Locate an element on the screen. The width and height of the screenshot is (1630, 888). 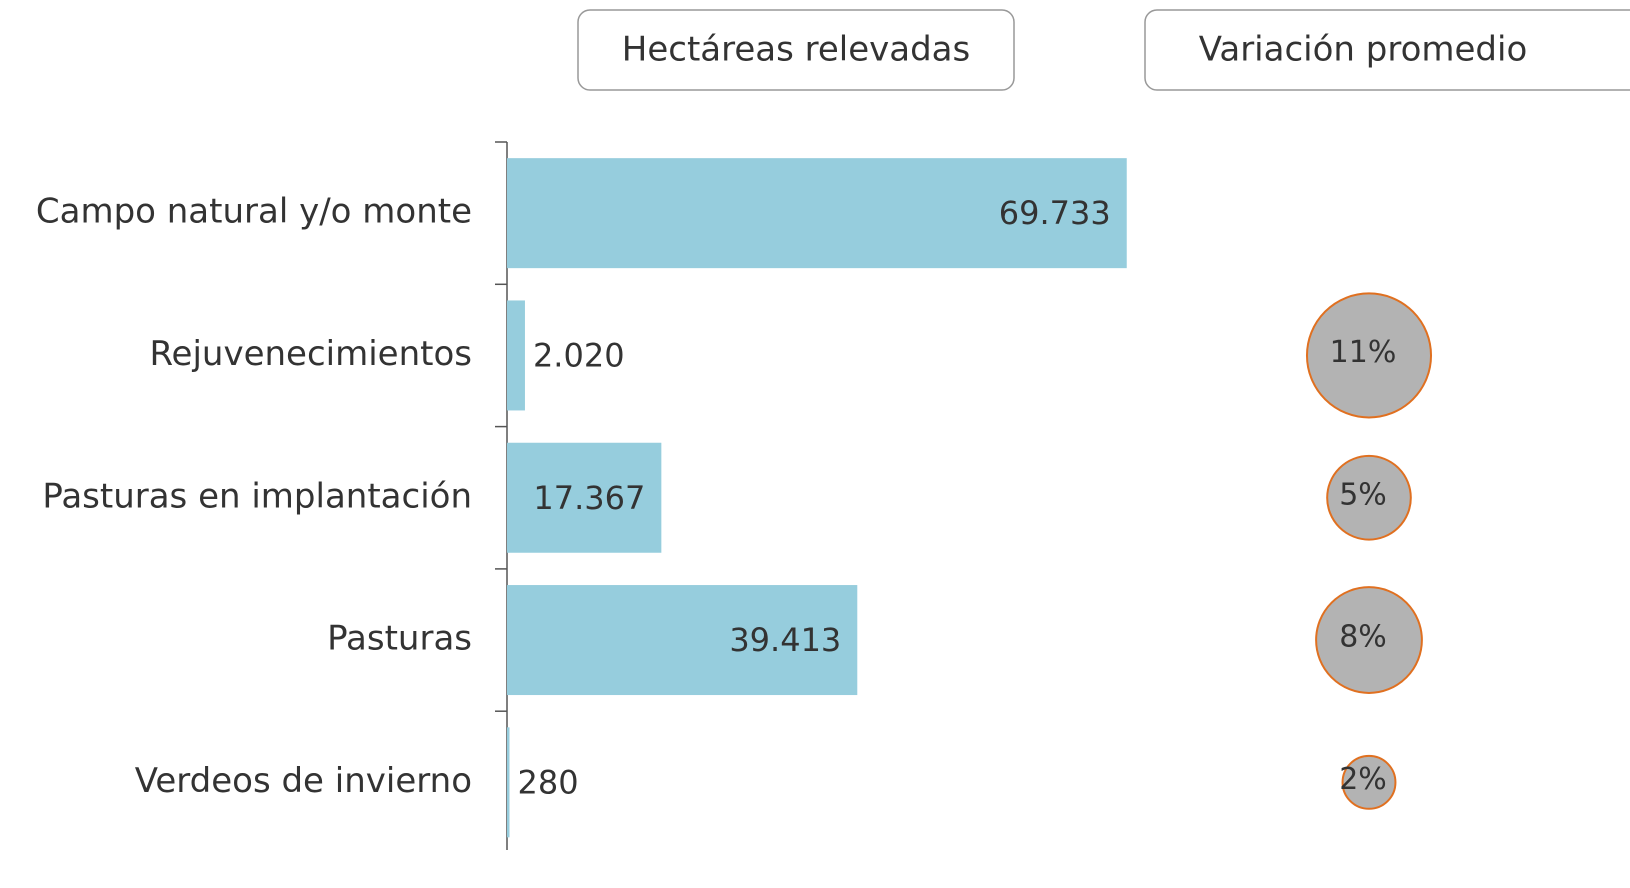
bubble-label: 5% is located at coordinates (1363, 494).